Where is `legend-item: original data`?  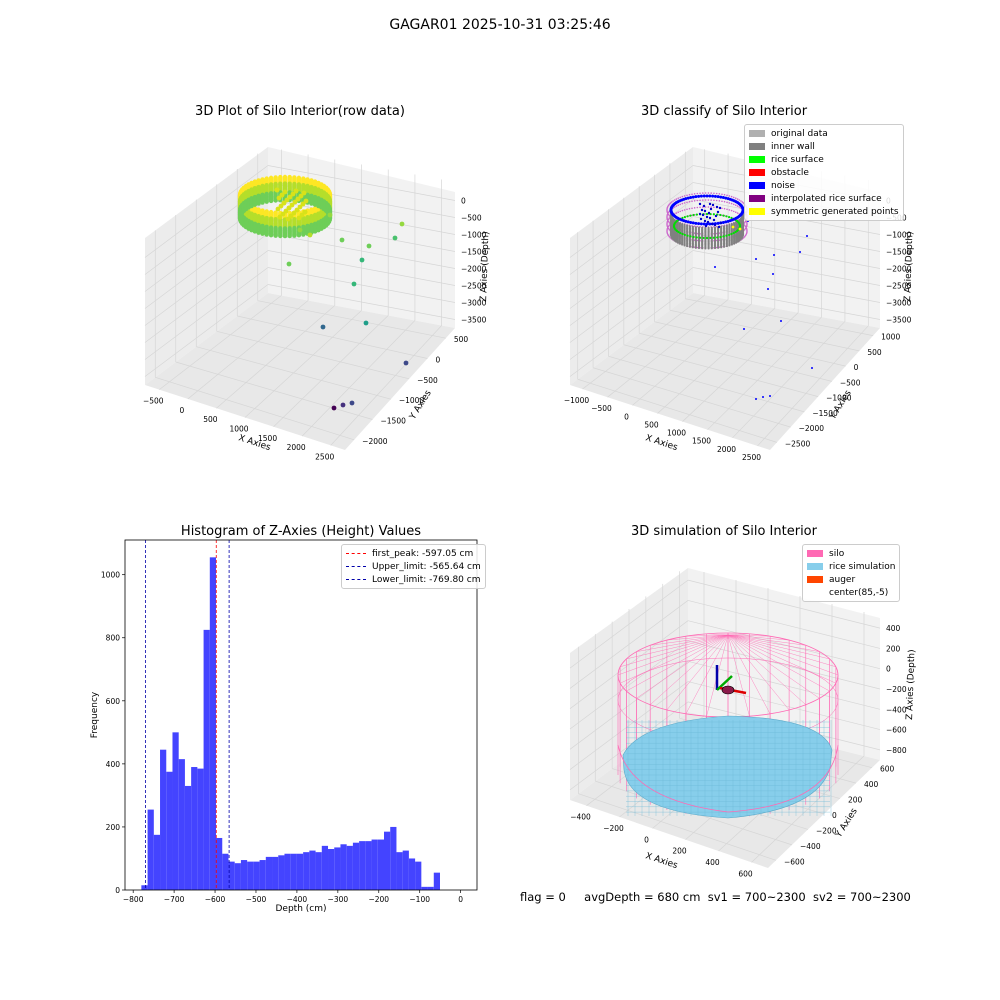 legend-item: original data is located at coordinates (824, 133).